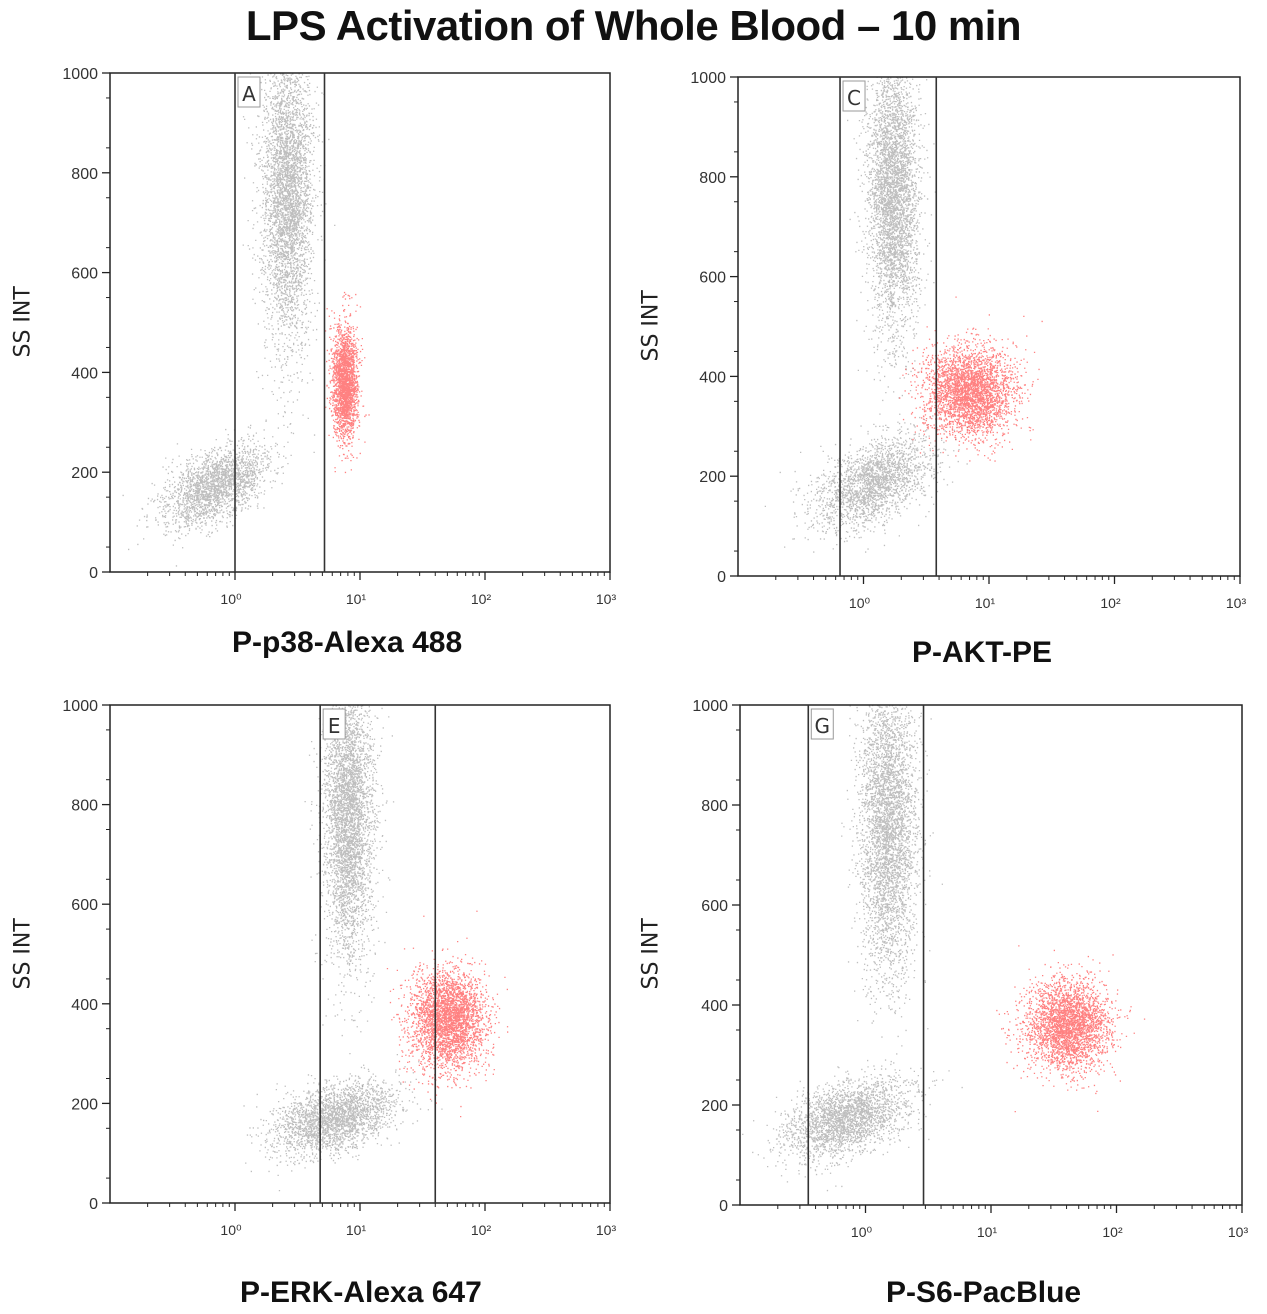 This screenshot has width=1267, height=1314. I want to click on gate-label: E, so click(334, 726).